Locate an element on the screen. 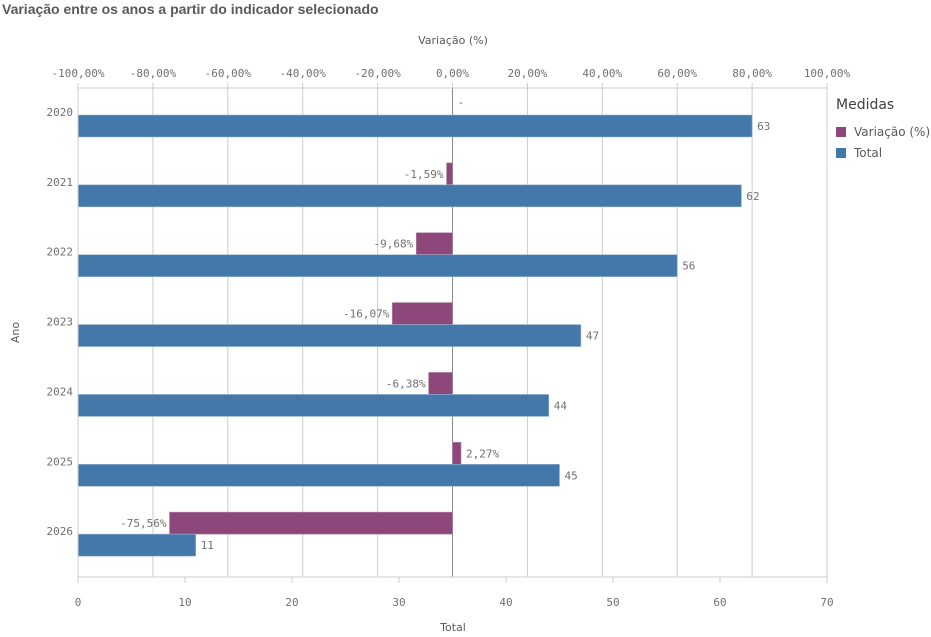 The width and height of the screenshot is (931, 637). category-label: 2021 is located at coordinates (60, 182).